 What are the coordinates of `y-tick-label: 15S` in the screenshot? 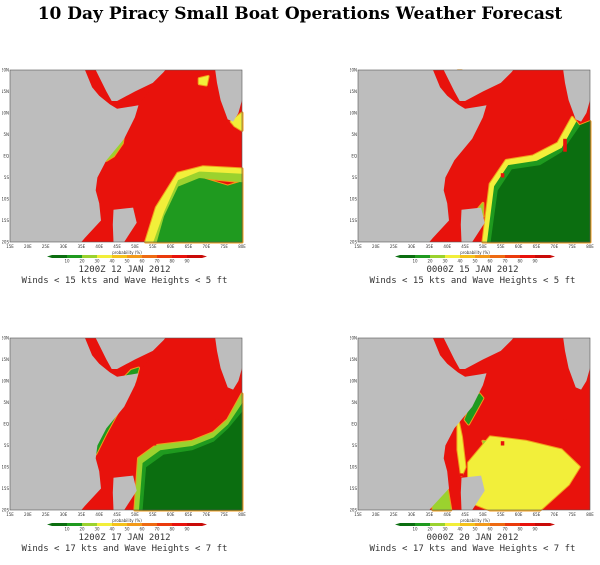 It's located at (353, 488).